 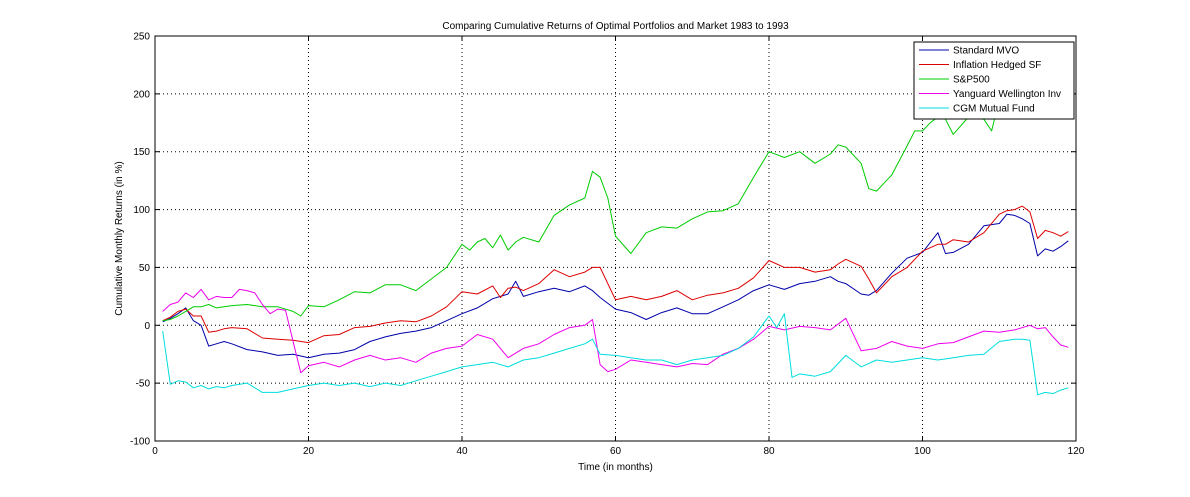 I want to click on series-line-cgm-mutual-fund, so click(x=615, y=354).